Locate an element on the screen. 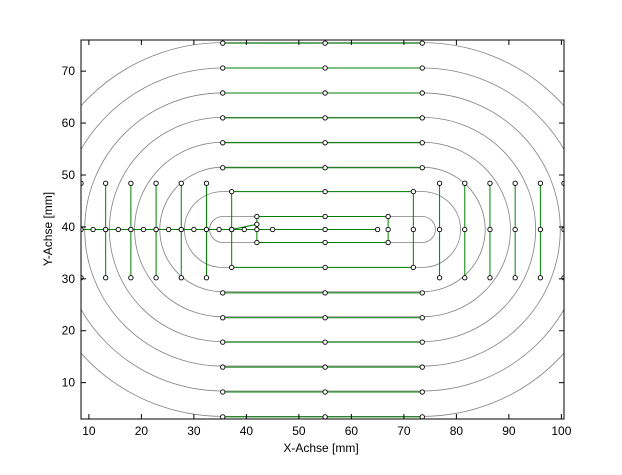 This screenshot has width=622, height=475. x-tick-label: 60 is located at coordinates (352, 431).